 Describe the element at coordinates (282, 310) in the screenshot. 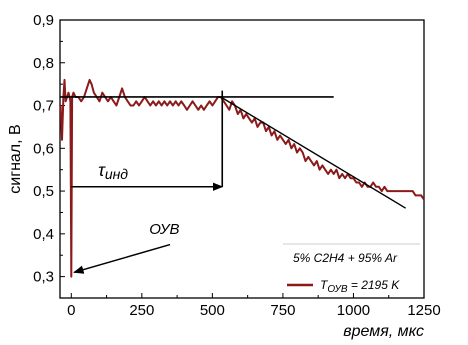

I see `x-tick-label: 750` at that location.